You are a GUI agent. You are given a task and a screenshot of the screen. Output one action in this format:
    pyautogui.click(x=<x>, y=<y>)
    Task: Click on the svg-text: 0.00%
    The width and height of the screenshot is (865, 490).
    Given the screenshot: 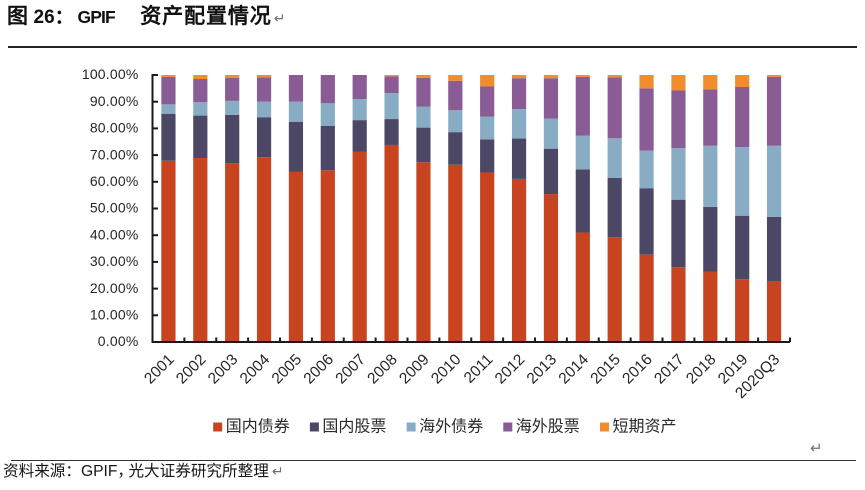 What is the action you would take?
    pyautogui.click(x=118, y=341)
    